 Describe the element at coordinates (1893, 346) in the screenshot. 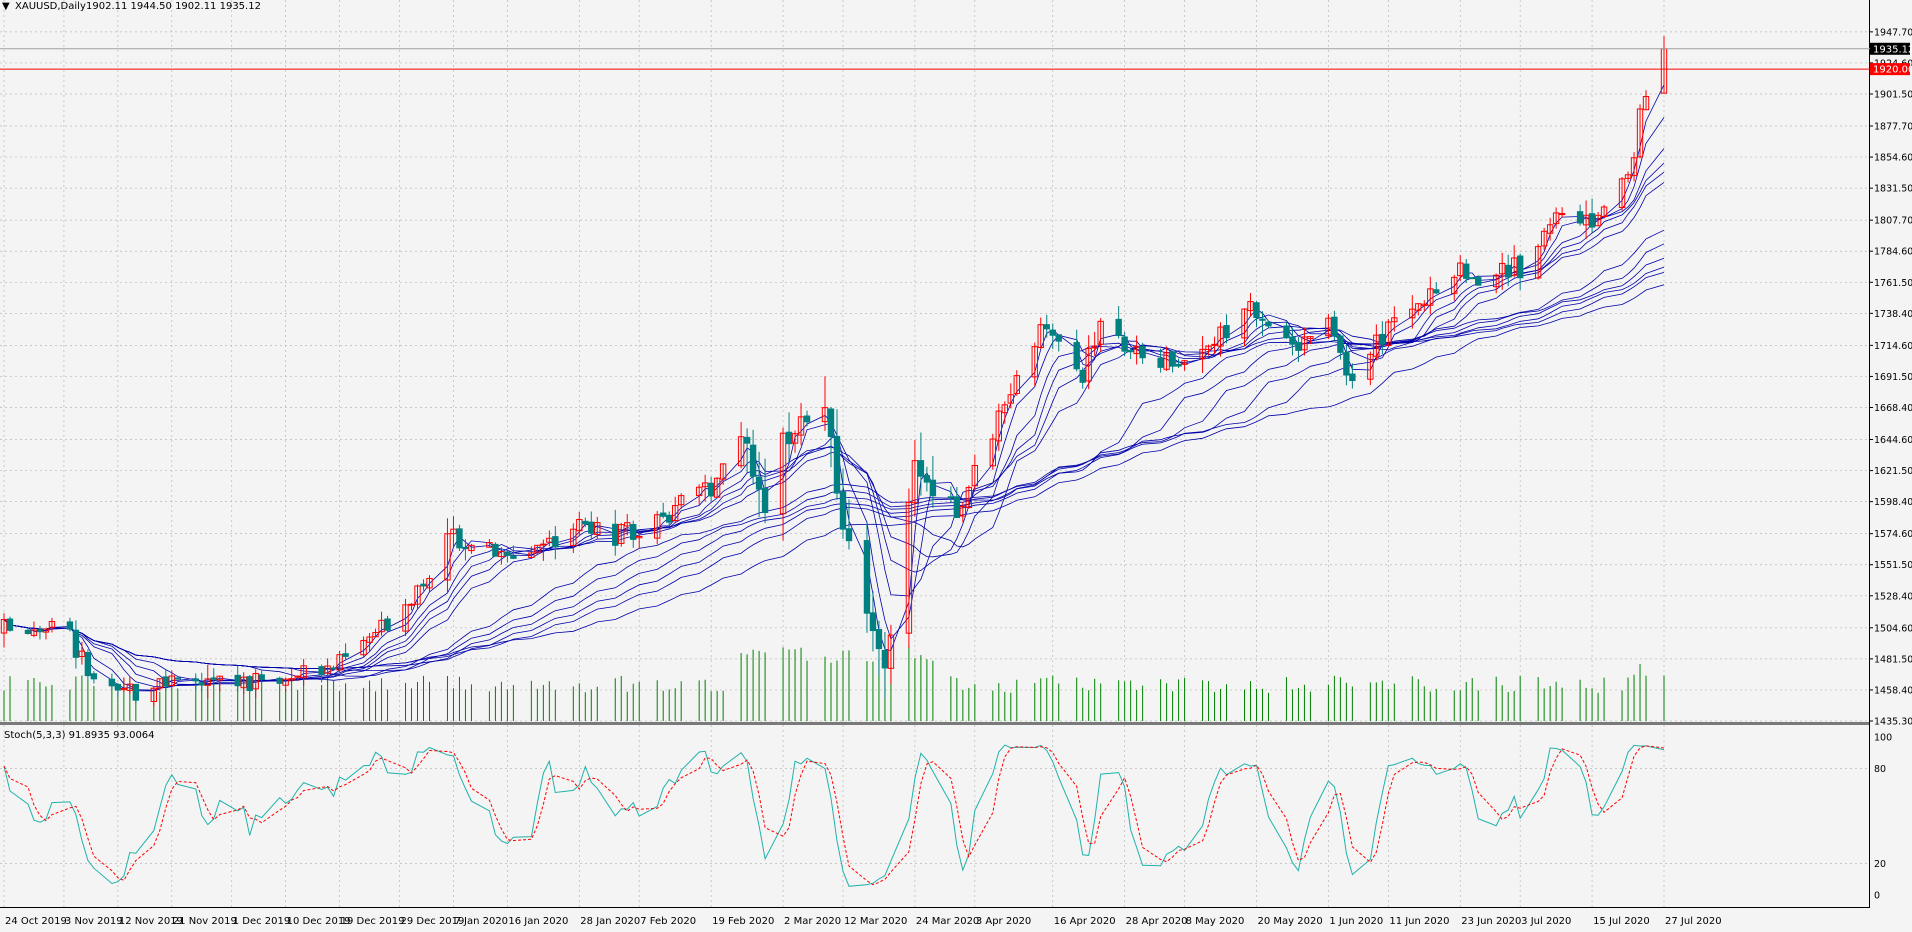

I see `price-tick-label: 1714.60` at that location.